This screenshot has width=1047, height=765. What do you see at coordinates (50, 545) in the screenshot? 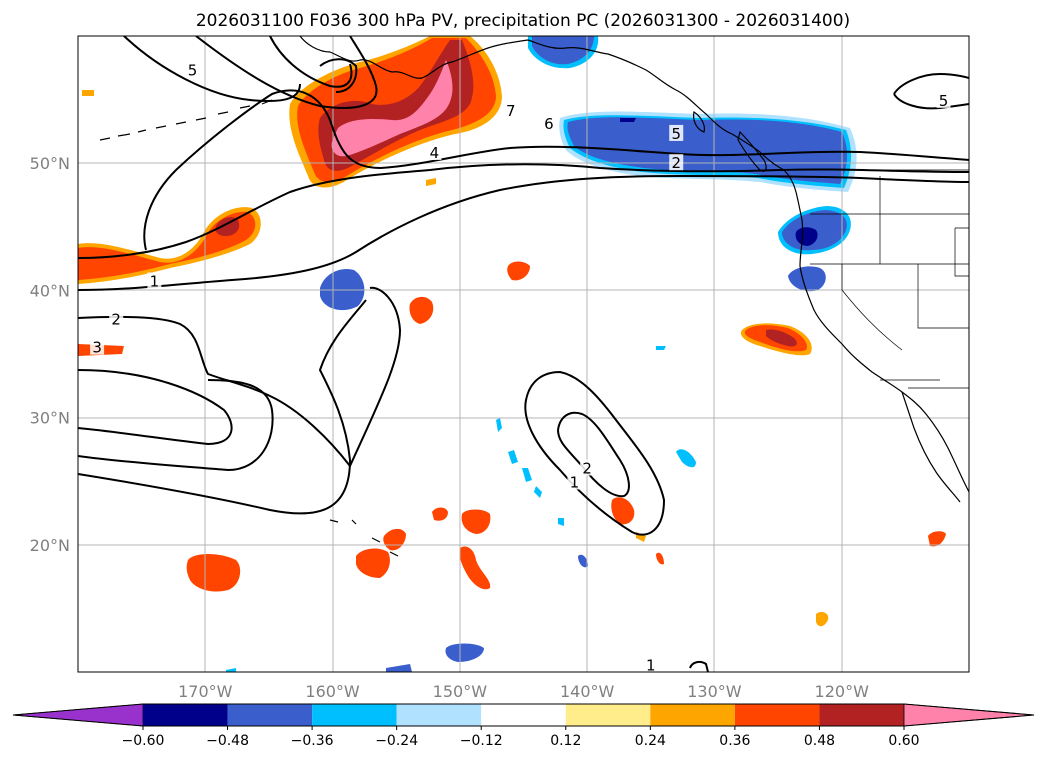
I see `lat-tick-label: 20°N` at bounding box center [50, 545].